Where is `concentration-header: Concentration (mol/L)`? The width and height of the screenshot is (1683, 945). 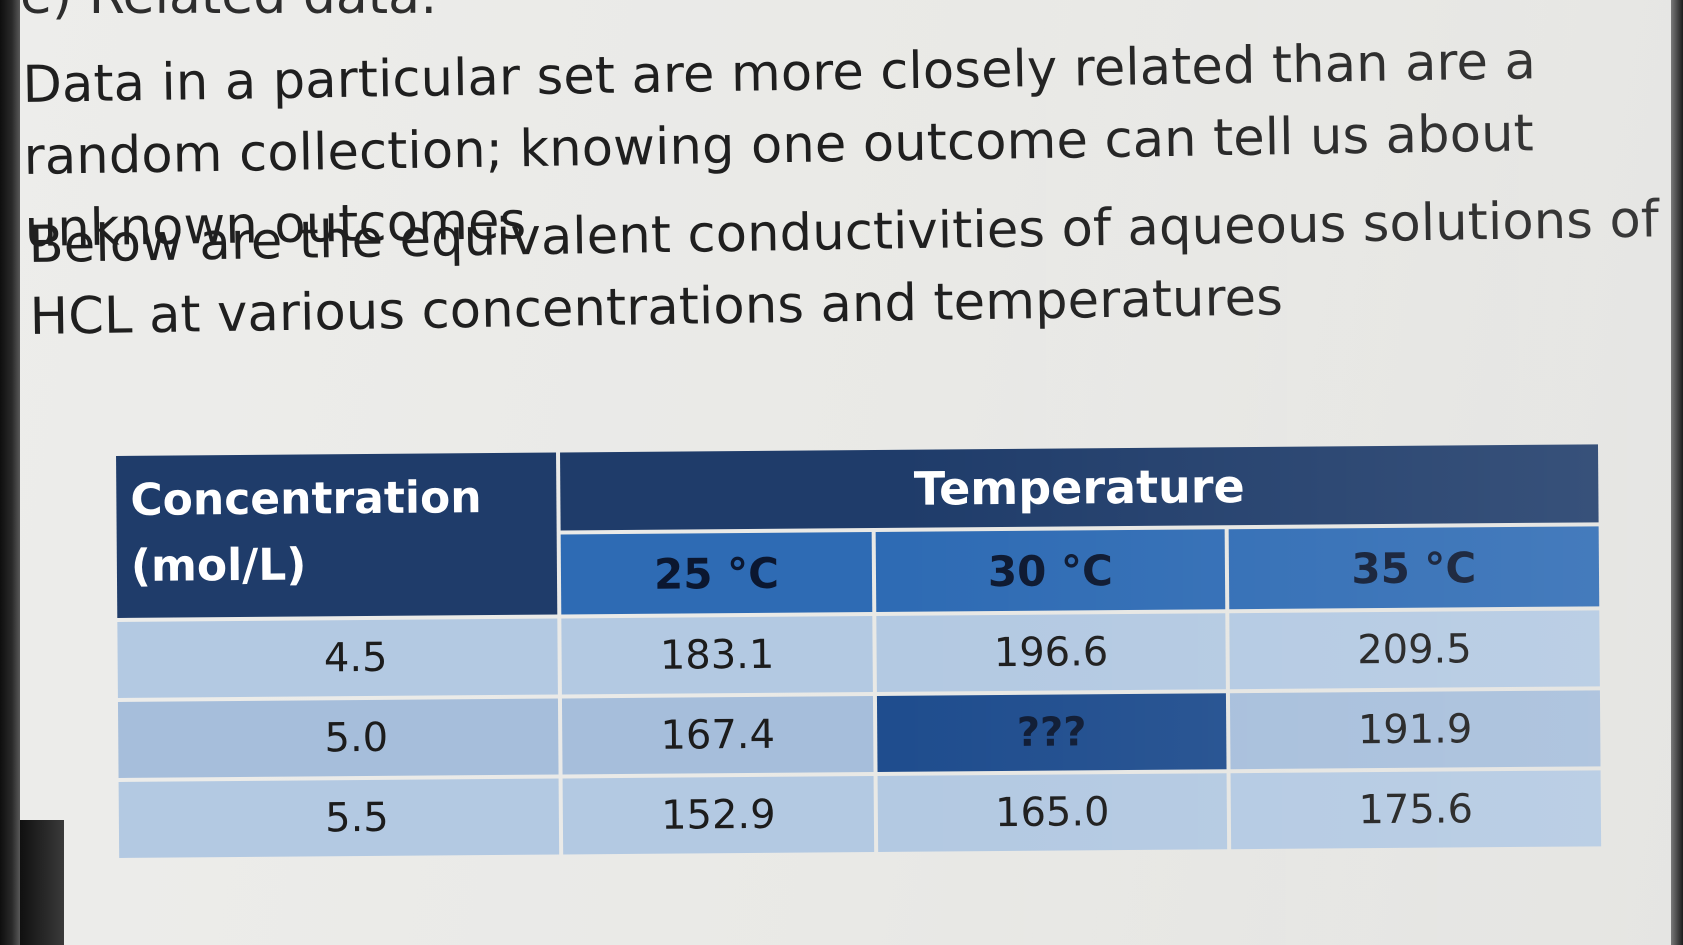
concentration-header: Concentration (mol/L) is located at coordinates (337, 535).